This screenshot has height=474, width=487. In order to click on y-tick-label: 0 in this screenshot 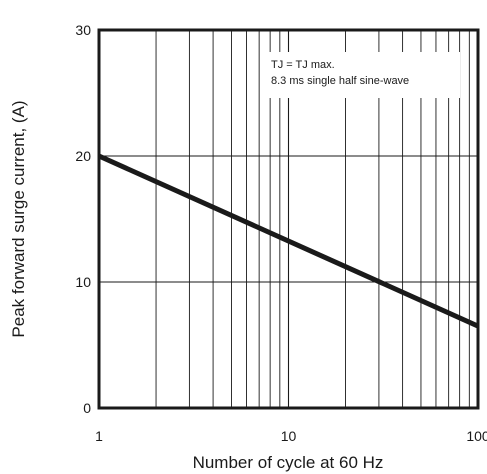, I will do `click(87, 408)`.